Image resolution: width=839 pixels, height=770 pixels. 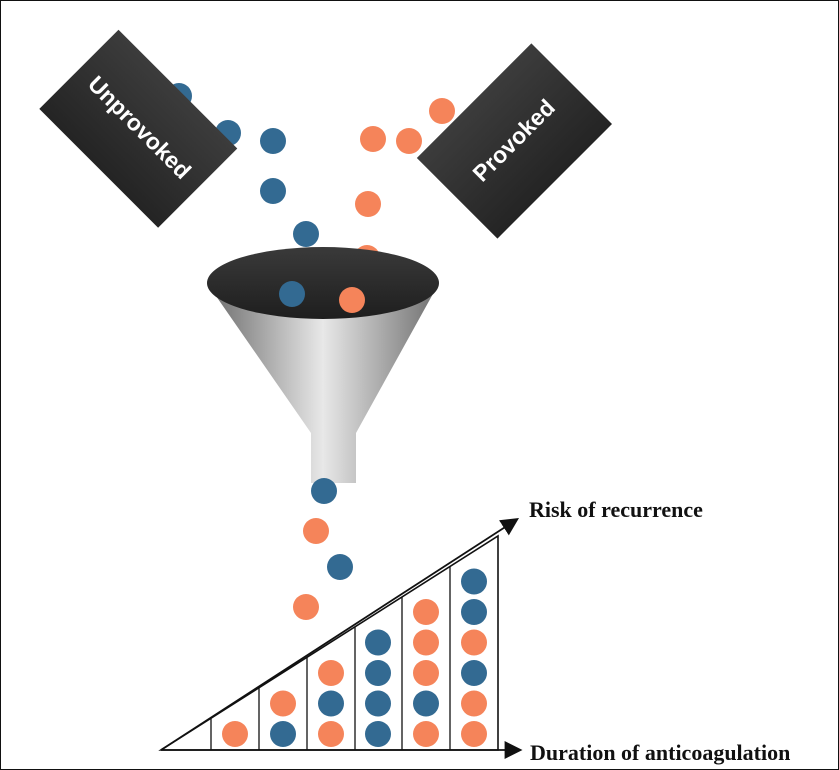 What do you see at coordinates (514, 141) in the screenshot?
I see `provoked-box: Provoked` at bounding box center [514, 141].